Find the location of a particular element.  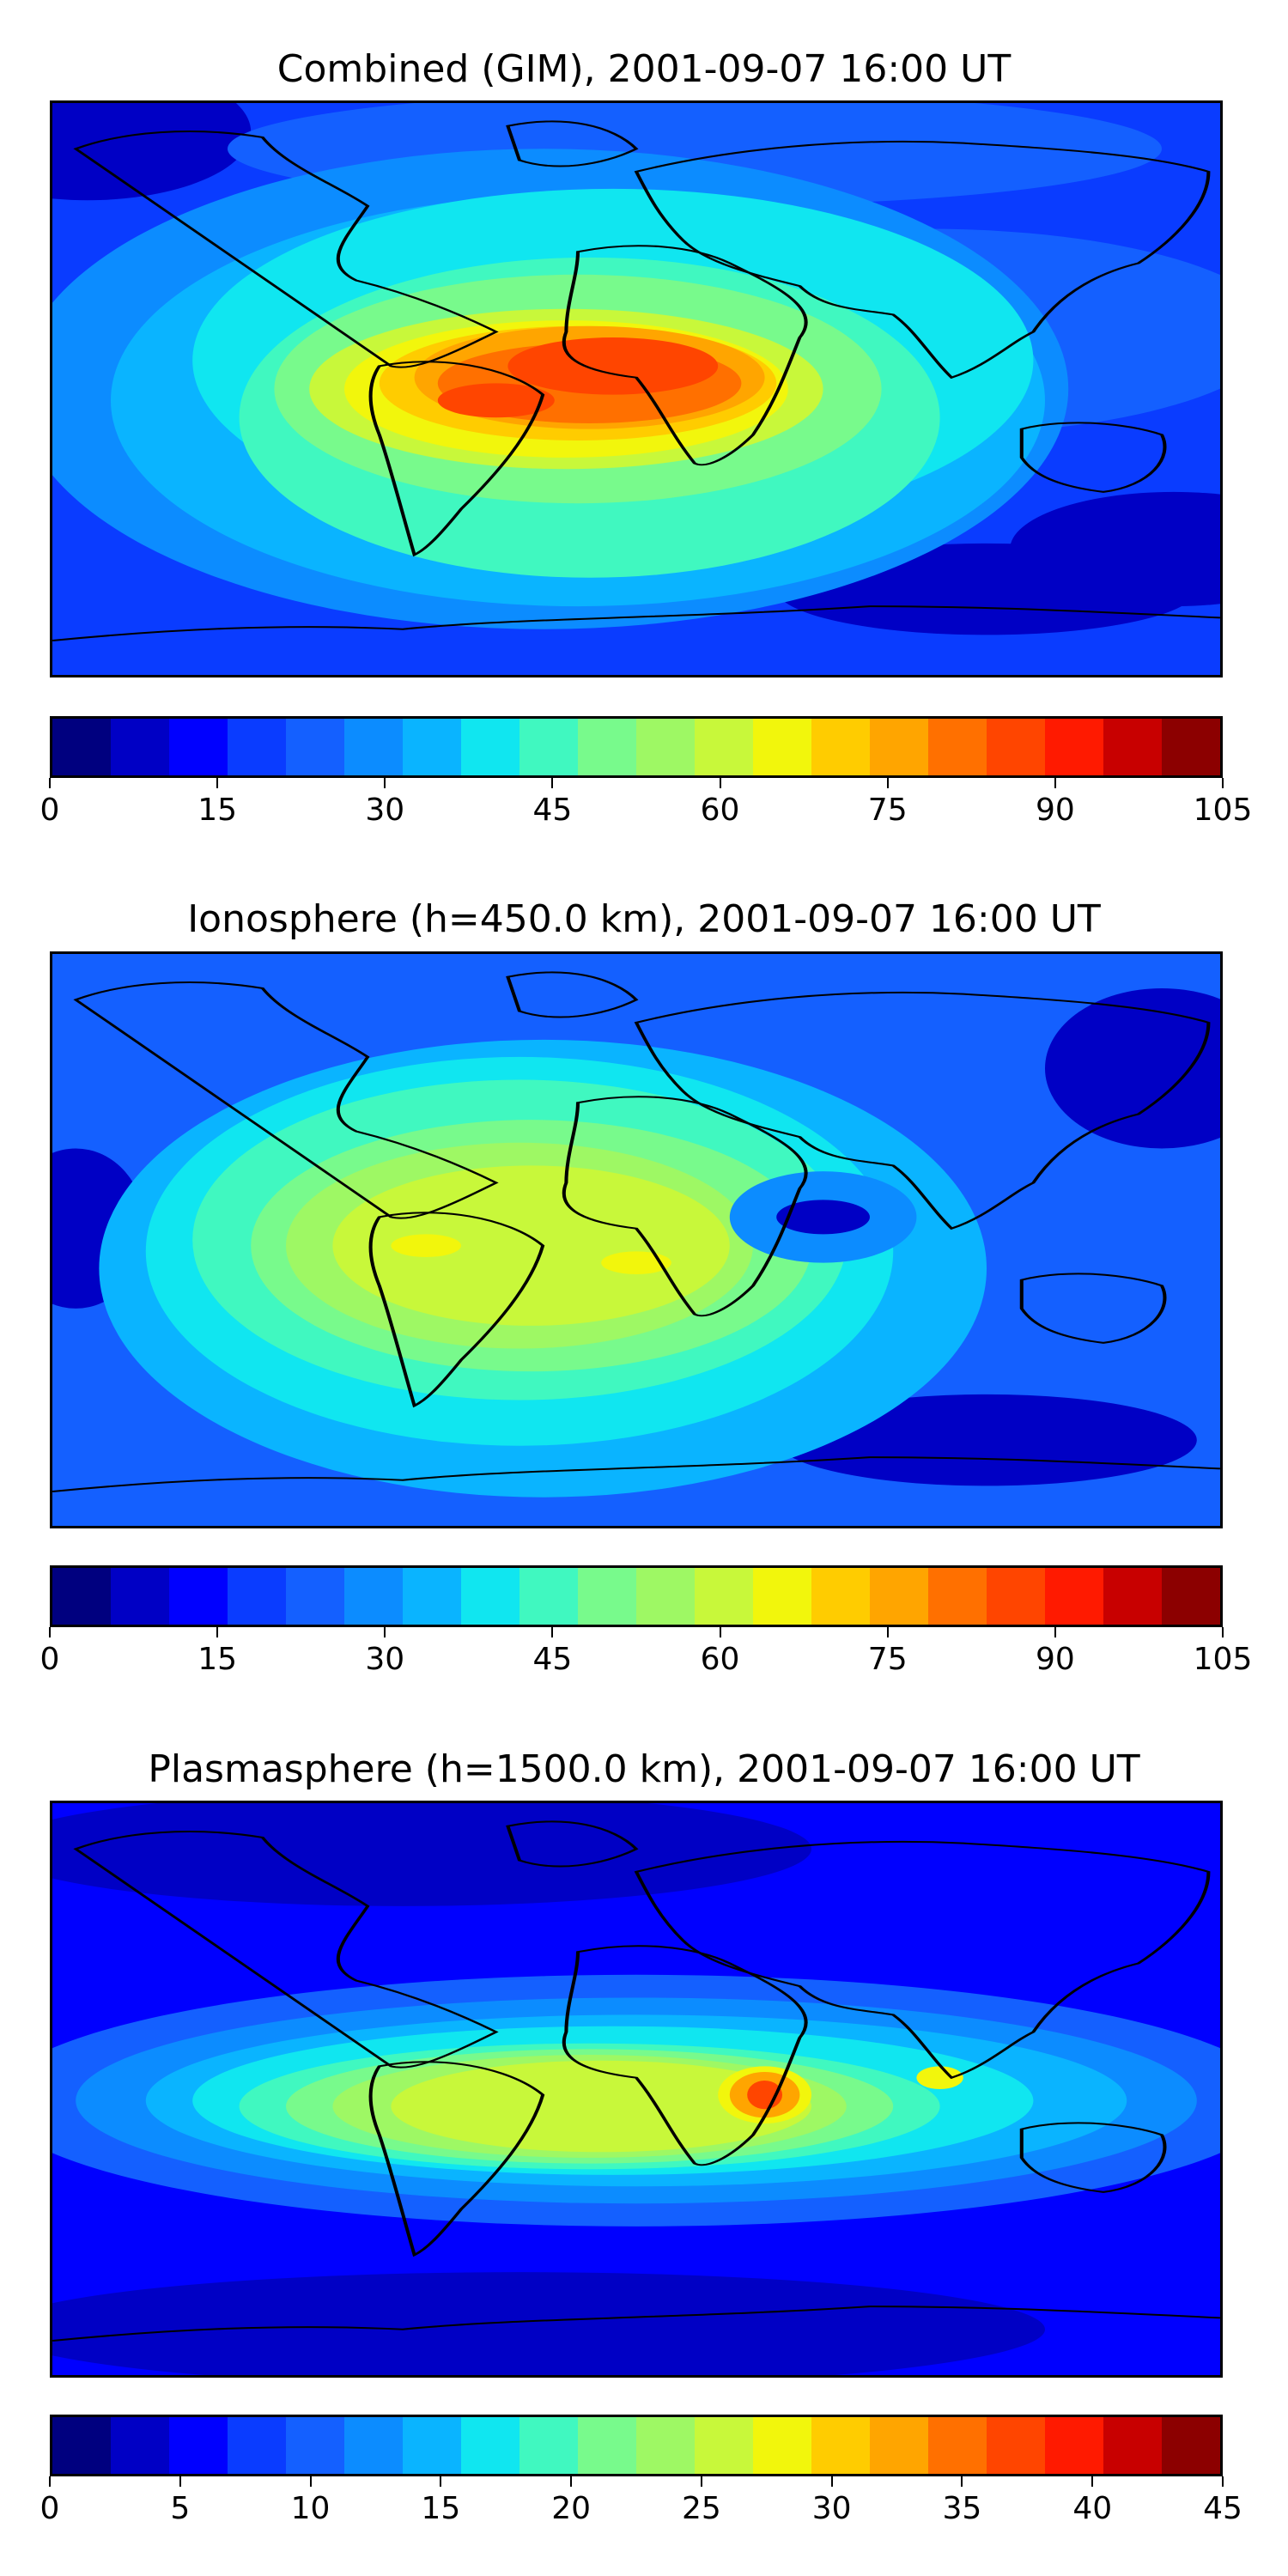

colorbar-tick-label: 5 is located at coordinates (180, 2508).